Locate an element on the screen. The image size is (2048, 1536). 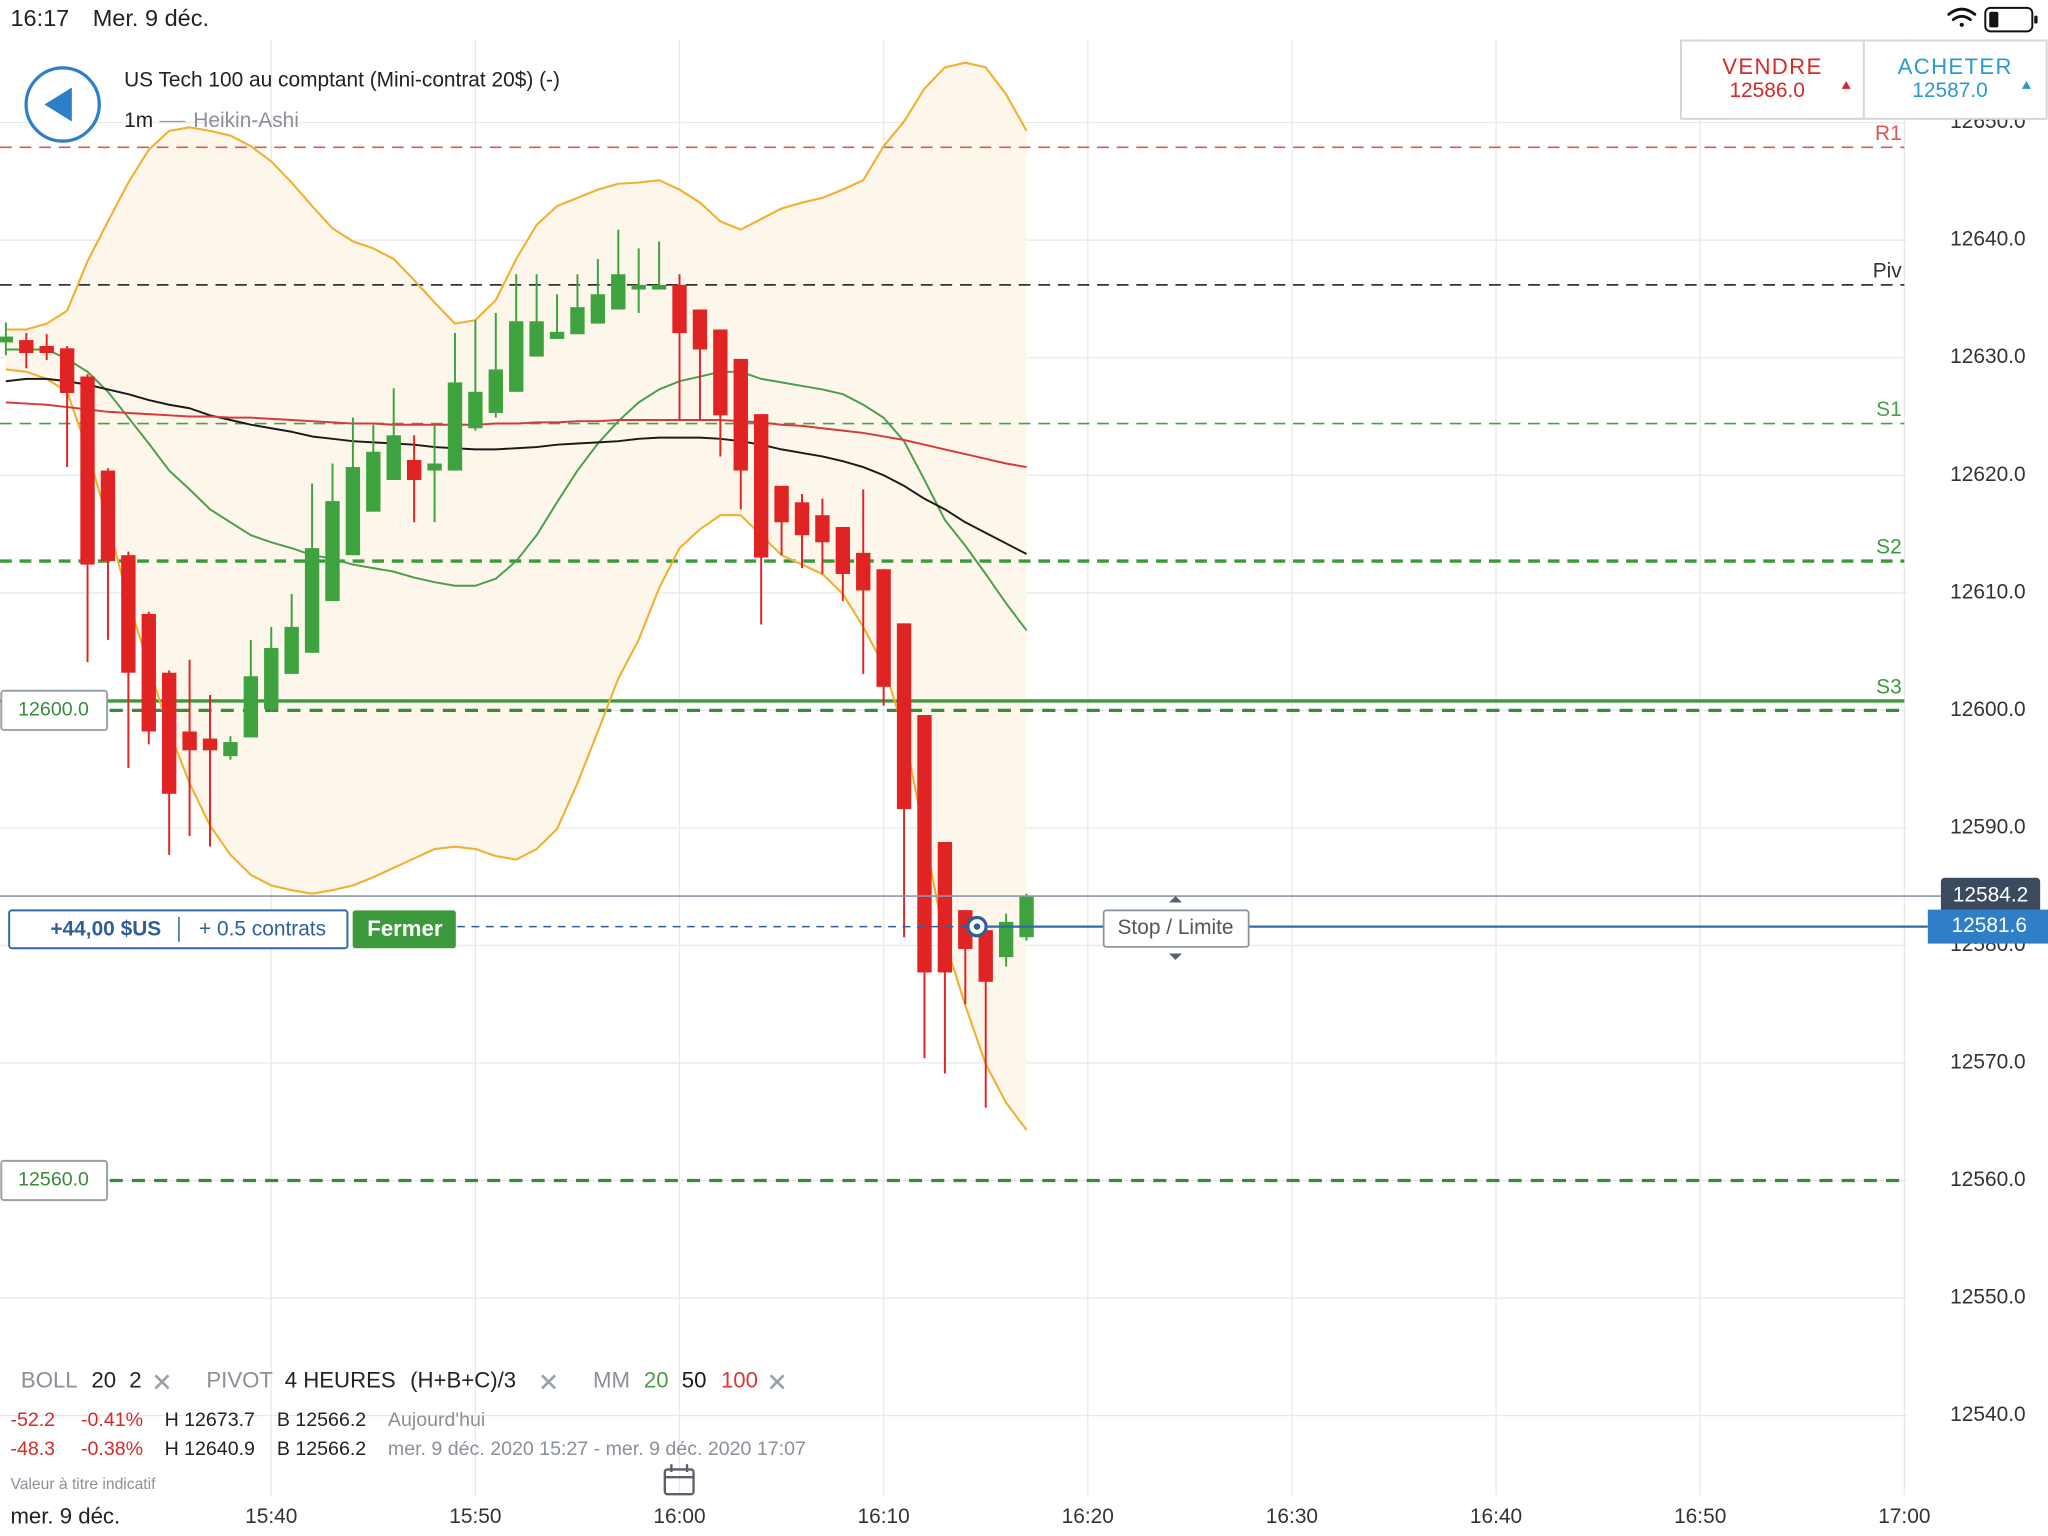
x-tick-label: 16:50 is located at coordinates (1700, 1516).